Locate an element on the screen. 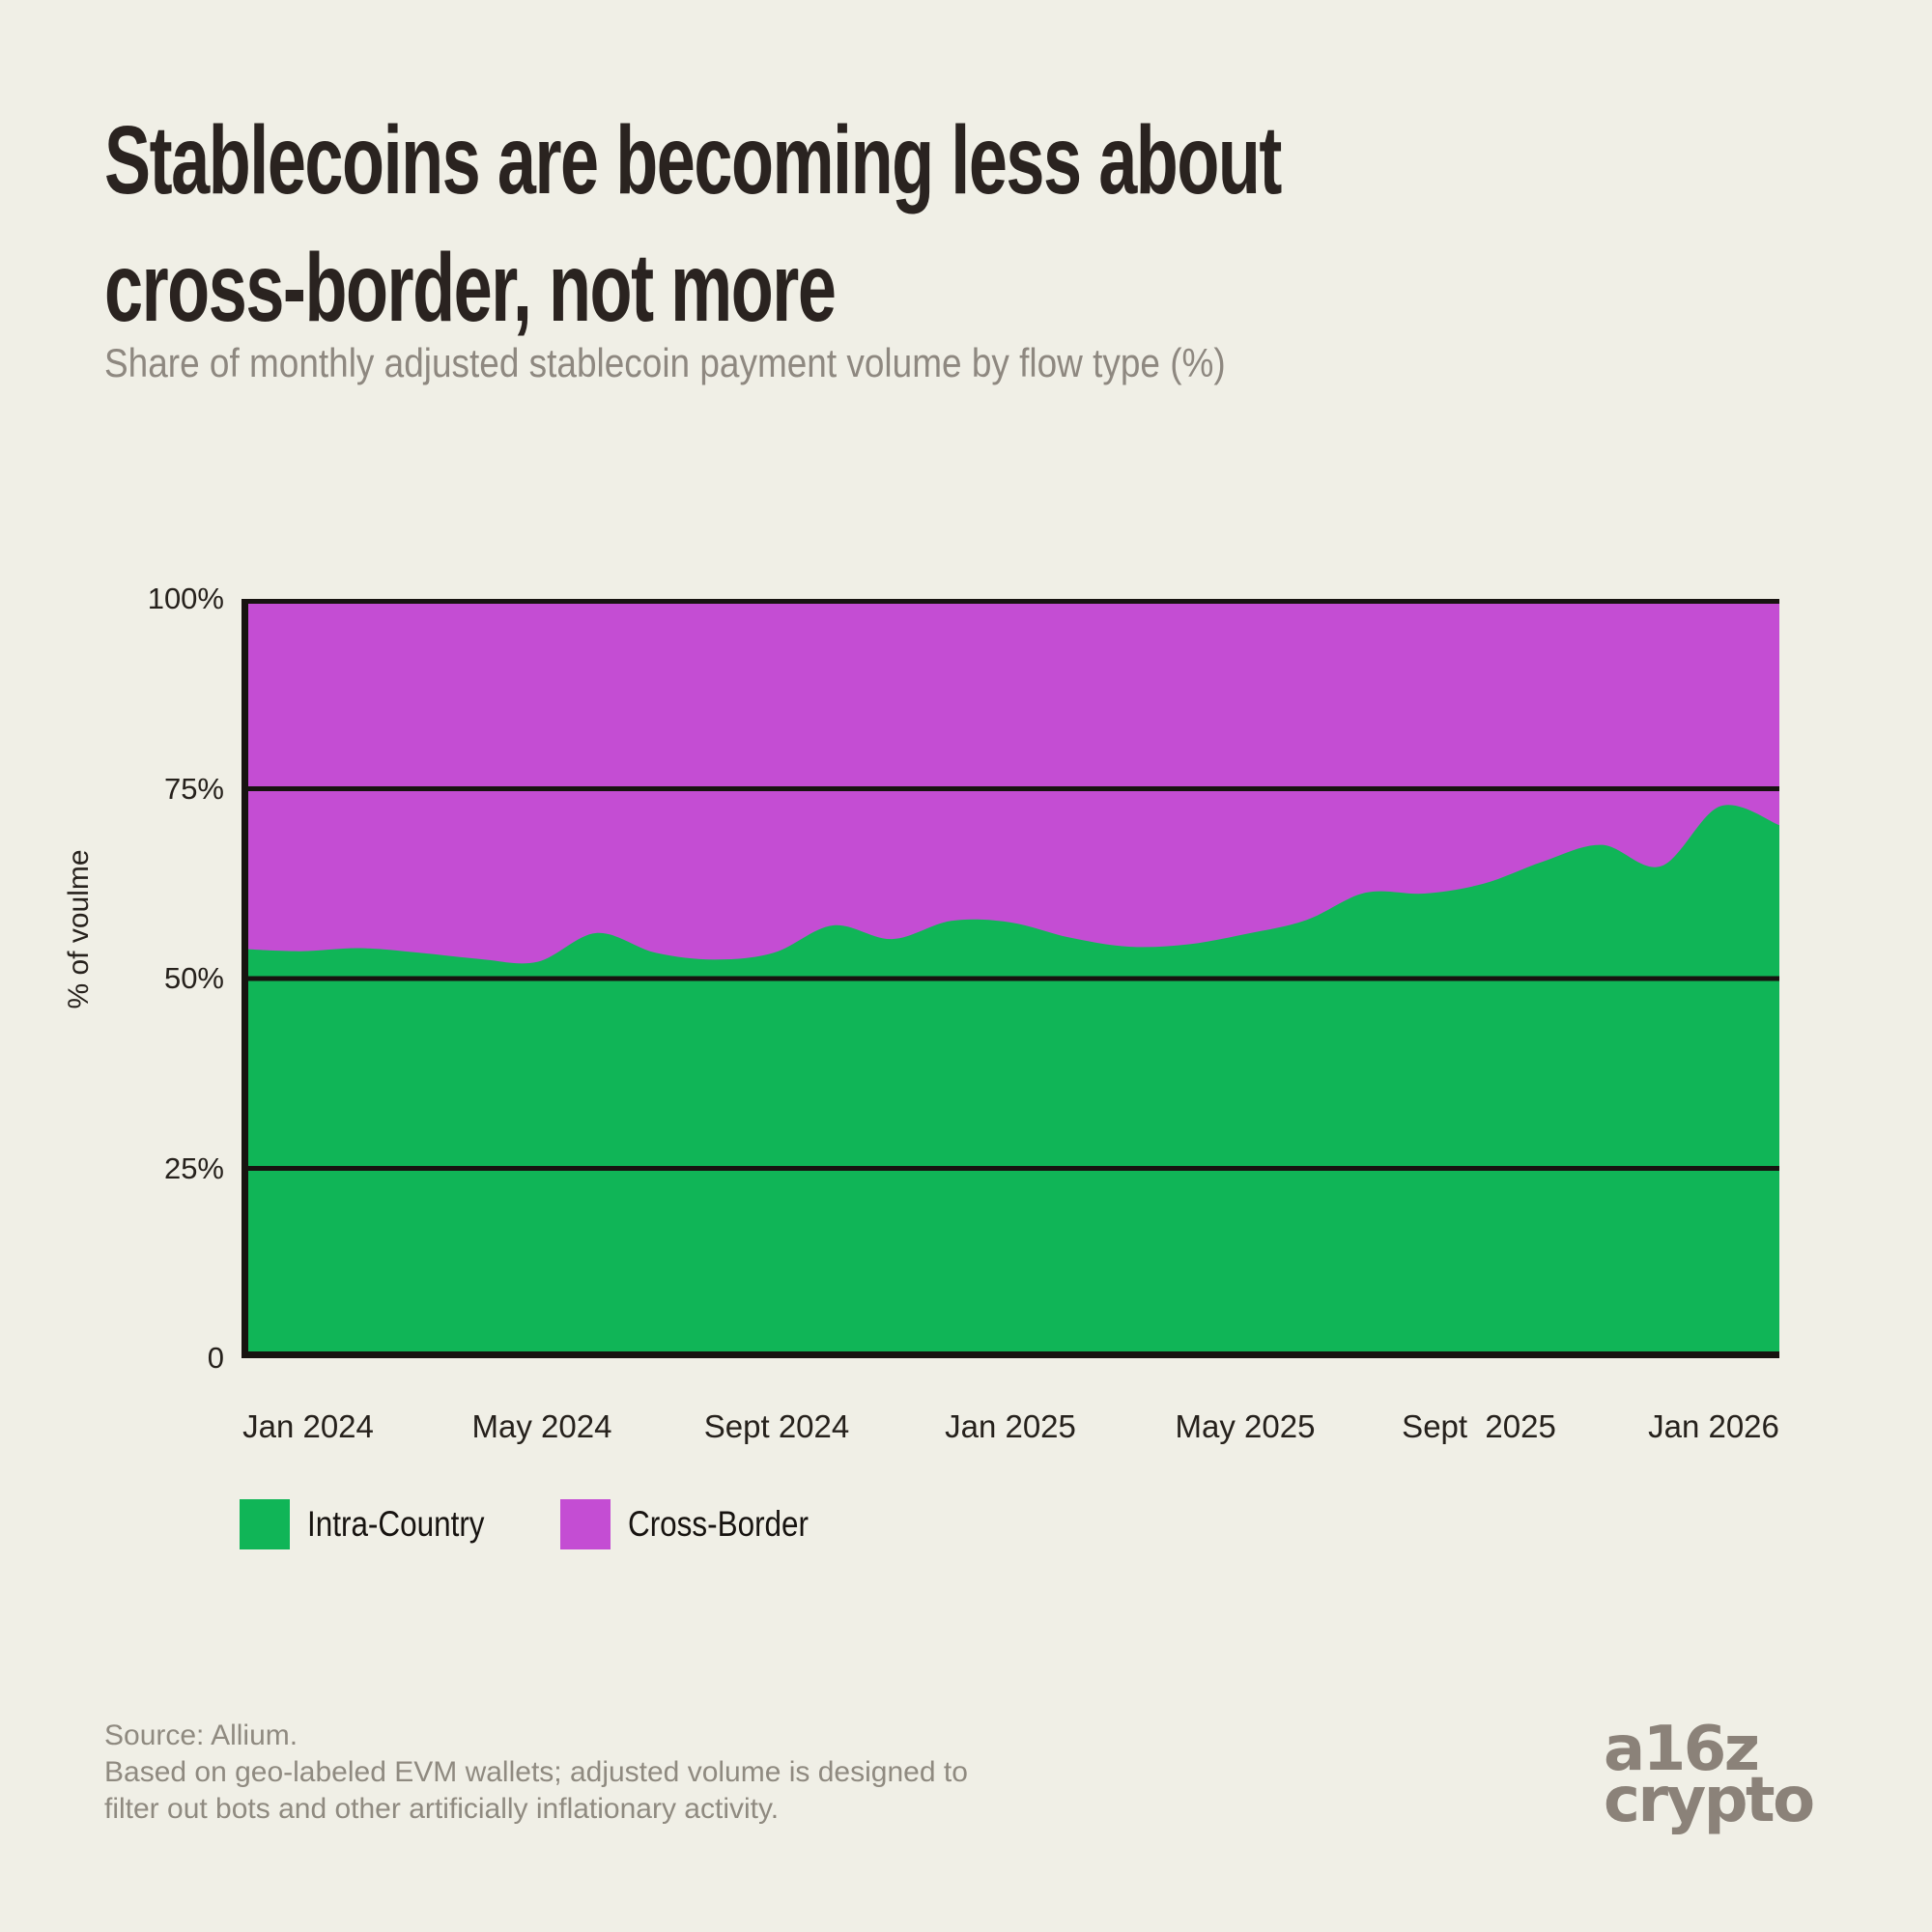  x-tick-label: May 2025 is located at coordinates (1245, 1426).